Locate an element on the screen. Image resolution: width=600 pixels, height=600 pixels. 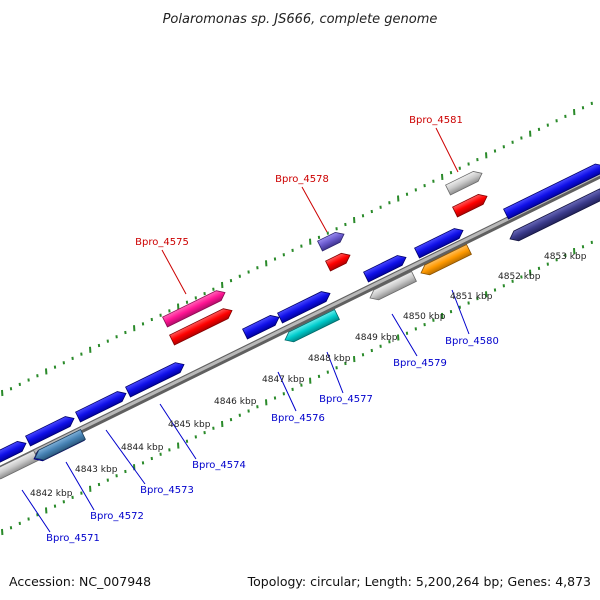
scale-label: 4850 kbp is located at coordinates (424, 317).